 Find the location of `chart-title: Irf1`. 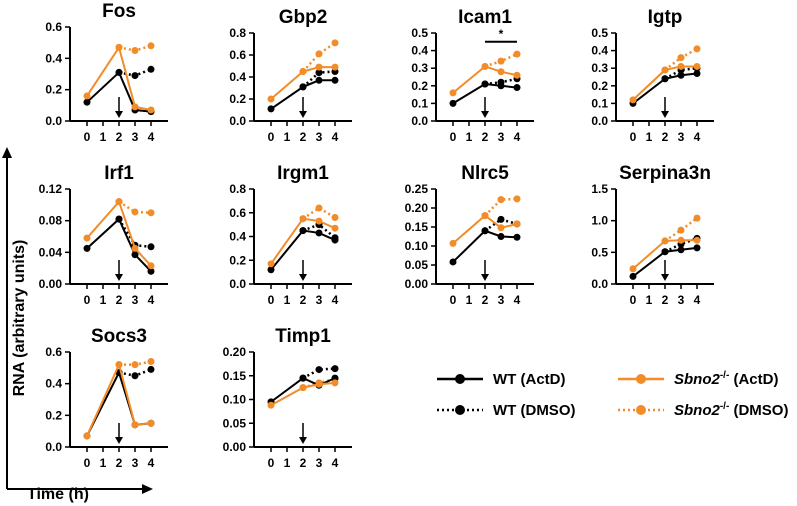

chart-title: Irf1 is located at coordinates (119, 173).